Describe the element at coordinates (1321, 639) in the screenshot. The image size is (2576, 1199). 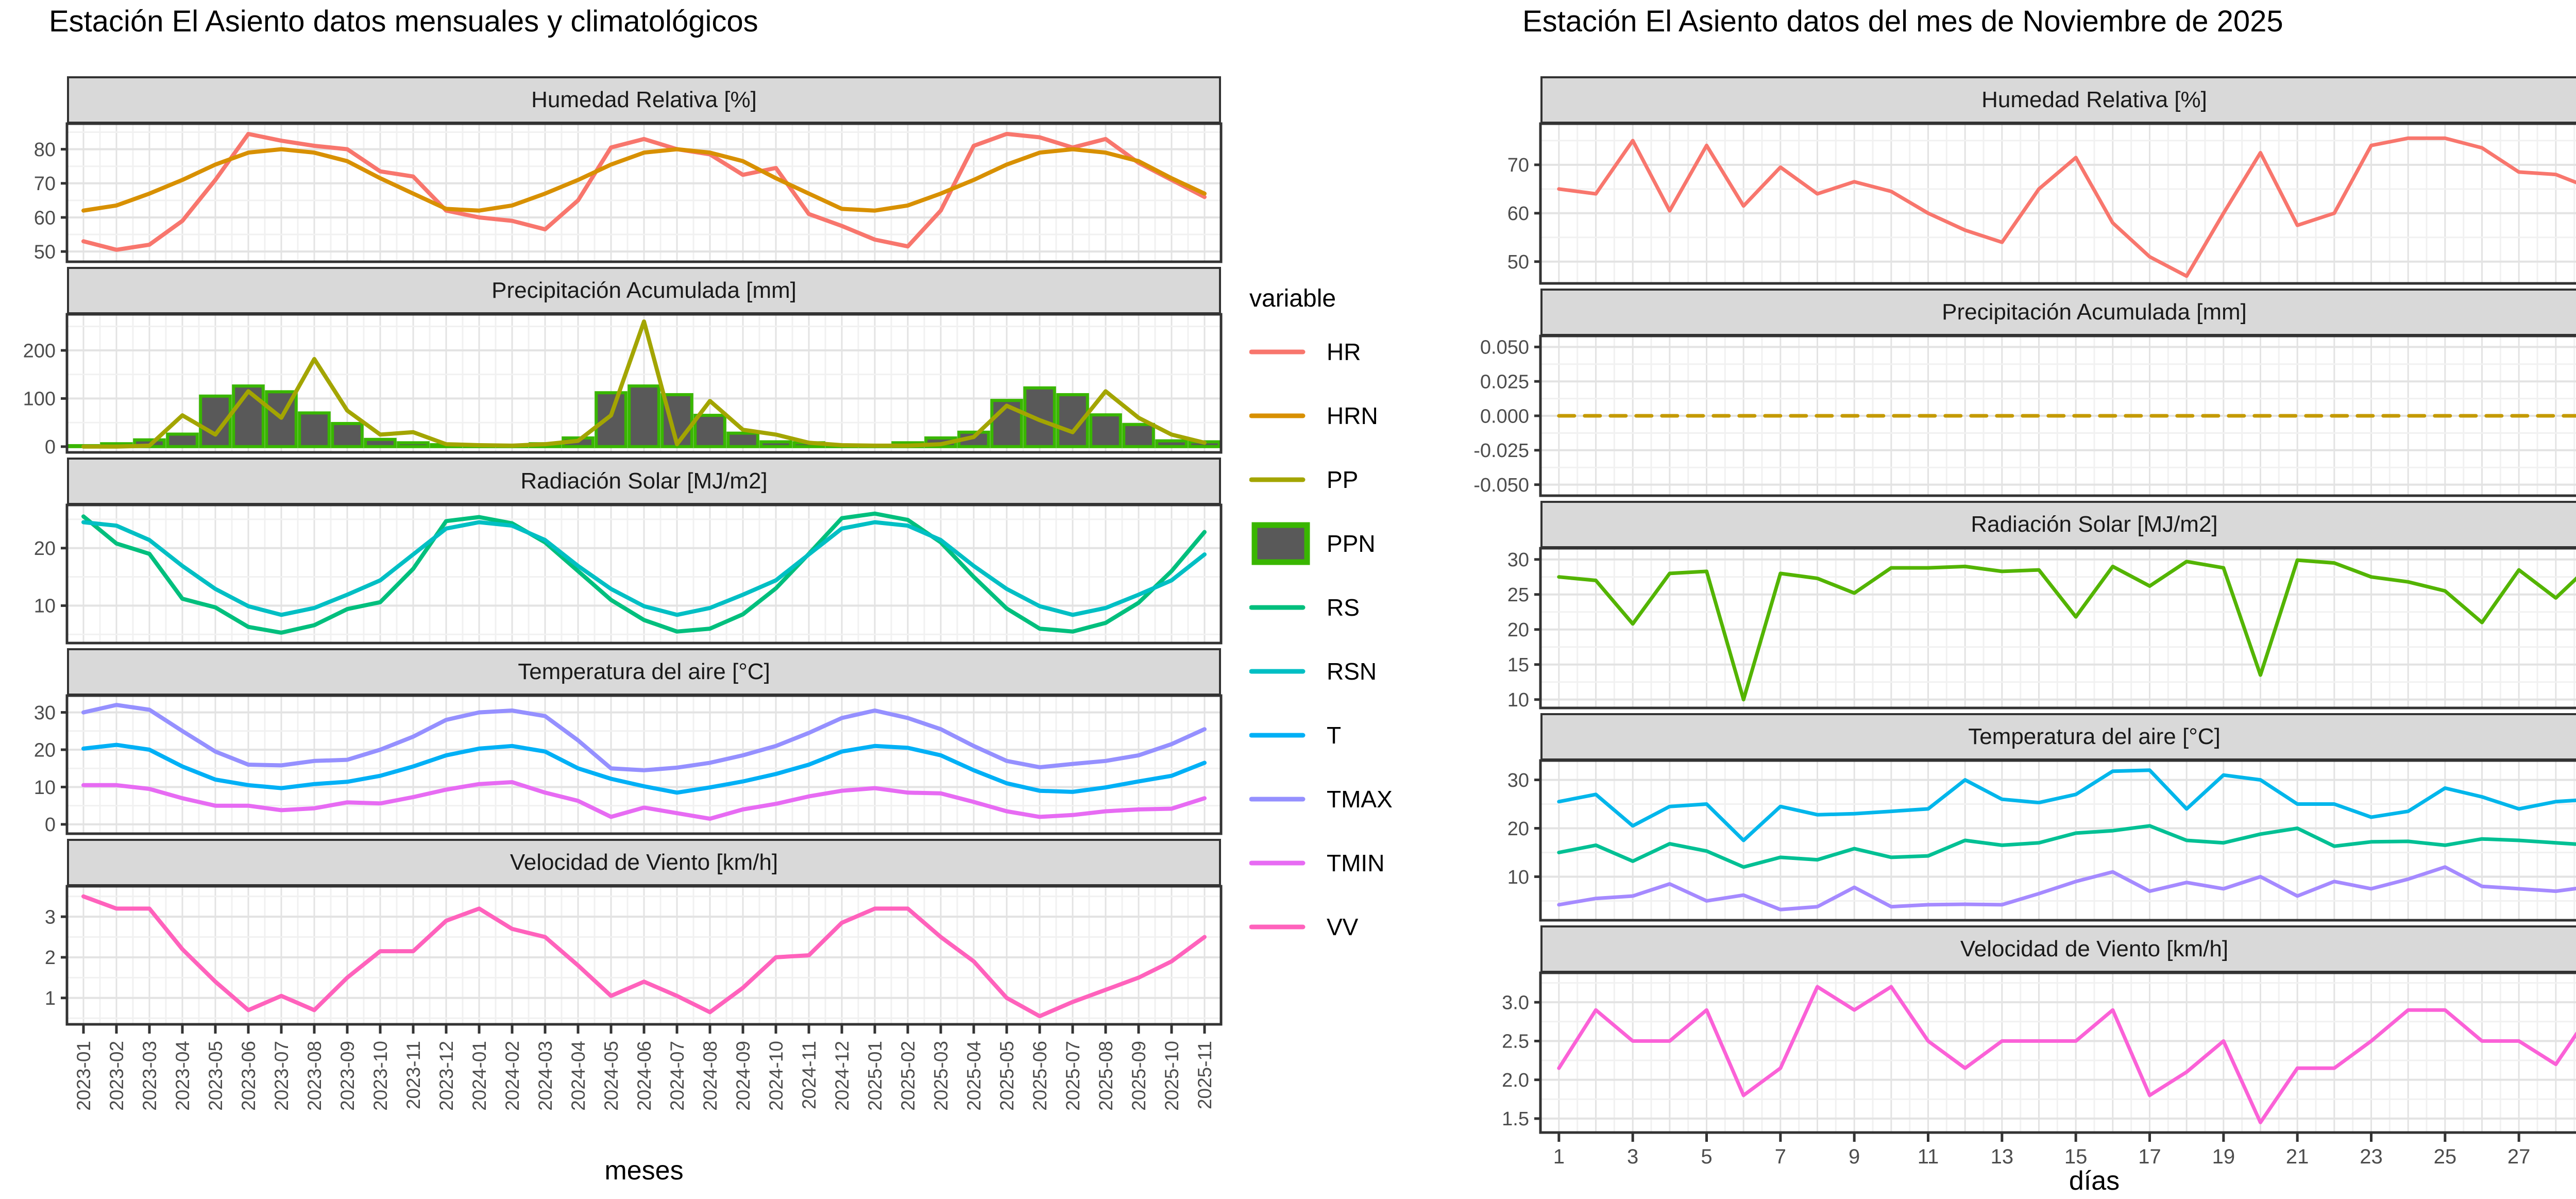
I see `legend-items: HR HRN PP PPN RS RSN T TMAX TMIN VV` at that location.